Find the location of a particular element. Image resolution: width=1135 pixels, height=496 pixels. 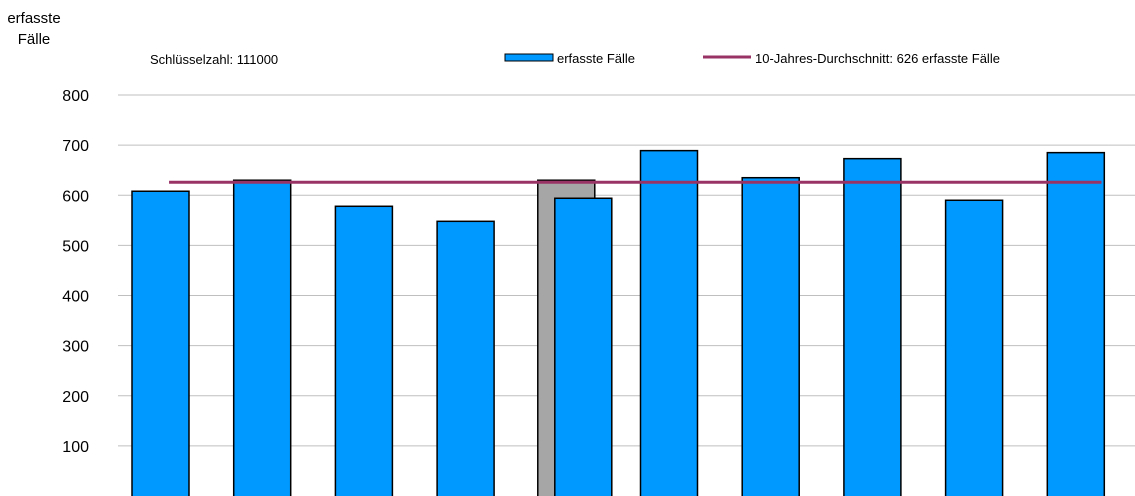

y-tick-labels: 100 200 300 400 500 600 700 800 is located at coordinates (75, 272).